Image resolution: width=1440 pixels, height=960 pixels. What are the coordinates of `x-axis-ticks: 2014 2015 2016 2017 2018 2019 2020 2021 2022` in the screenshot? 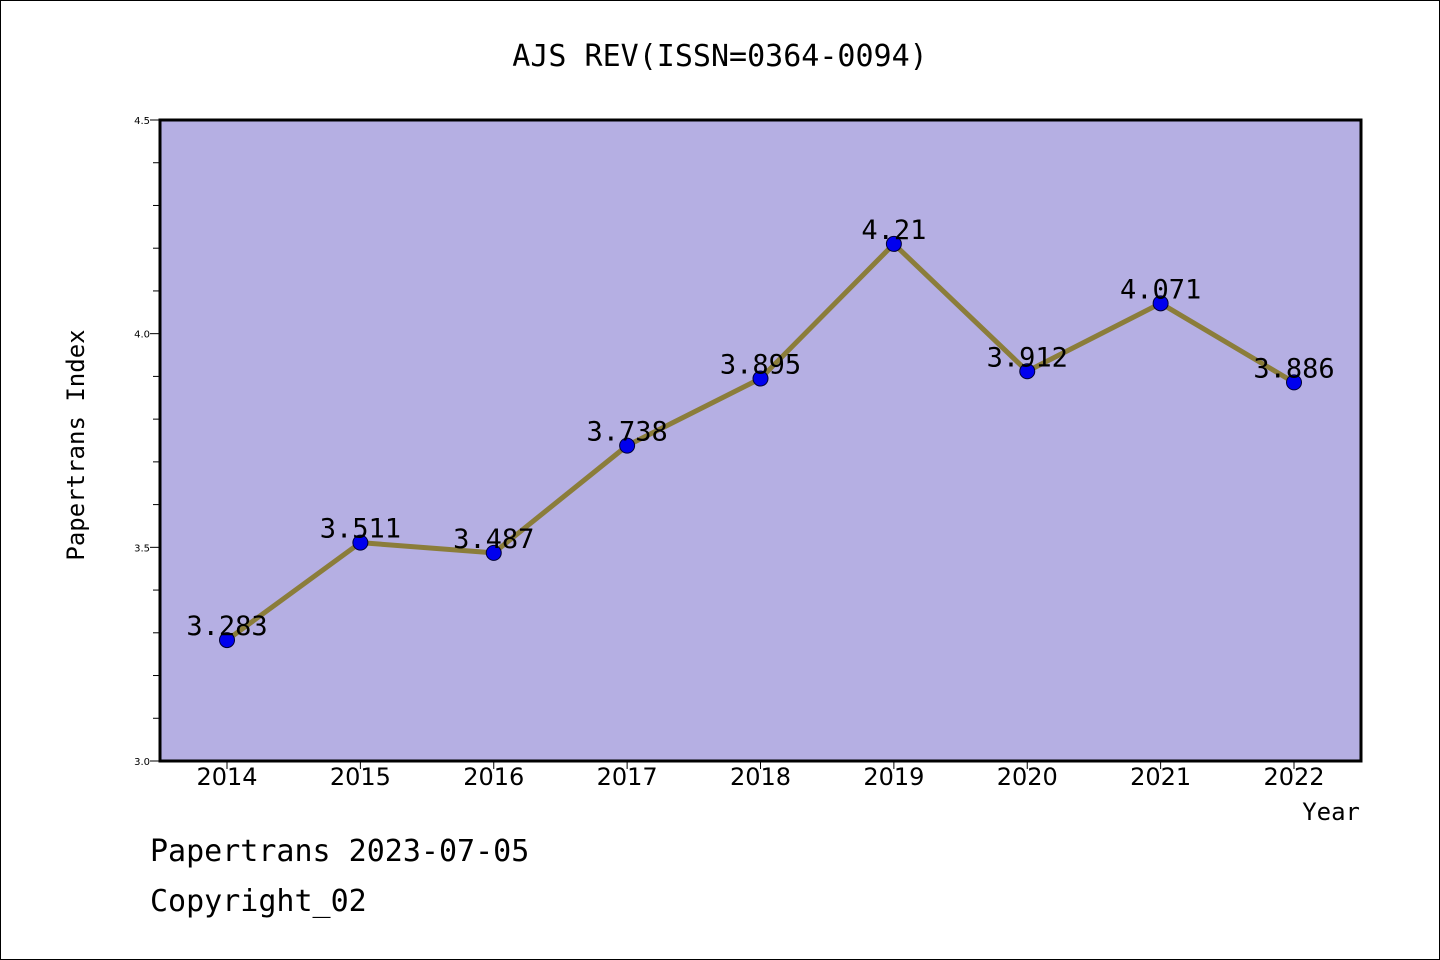 It's located at (760, 776).